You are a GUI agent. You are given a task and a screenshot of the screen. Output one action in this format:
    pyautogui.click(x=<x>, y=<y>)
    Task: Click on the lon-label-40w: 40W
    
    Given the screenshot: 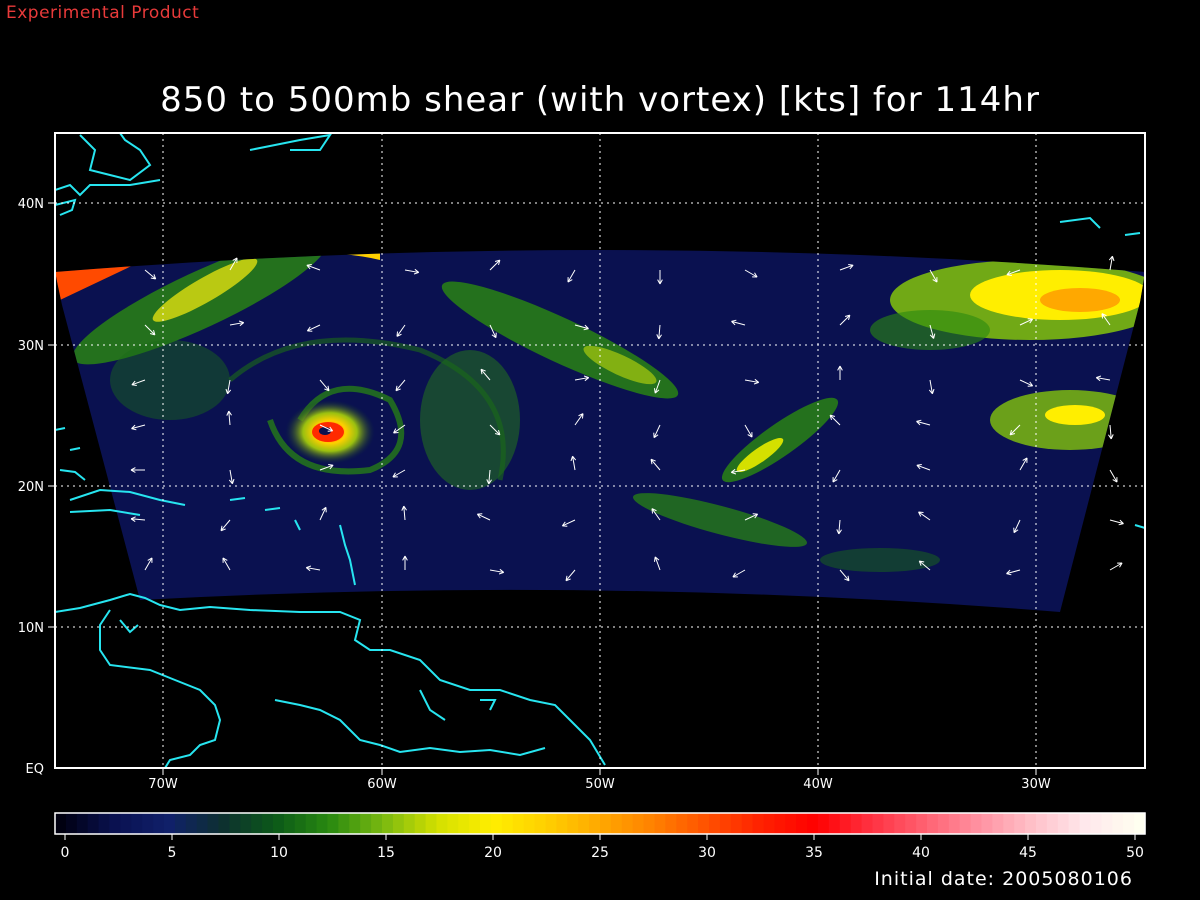 What is the action you would take?
    pyautogui.click(x=818, y=784)
    